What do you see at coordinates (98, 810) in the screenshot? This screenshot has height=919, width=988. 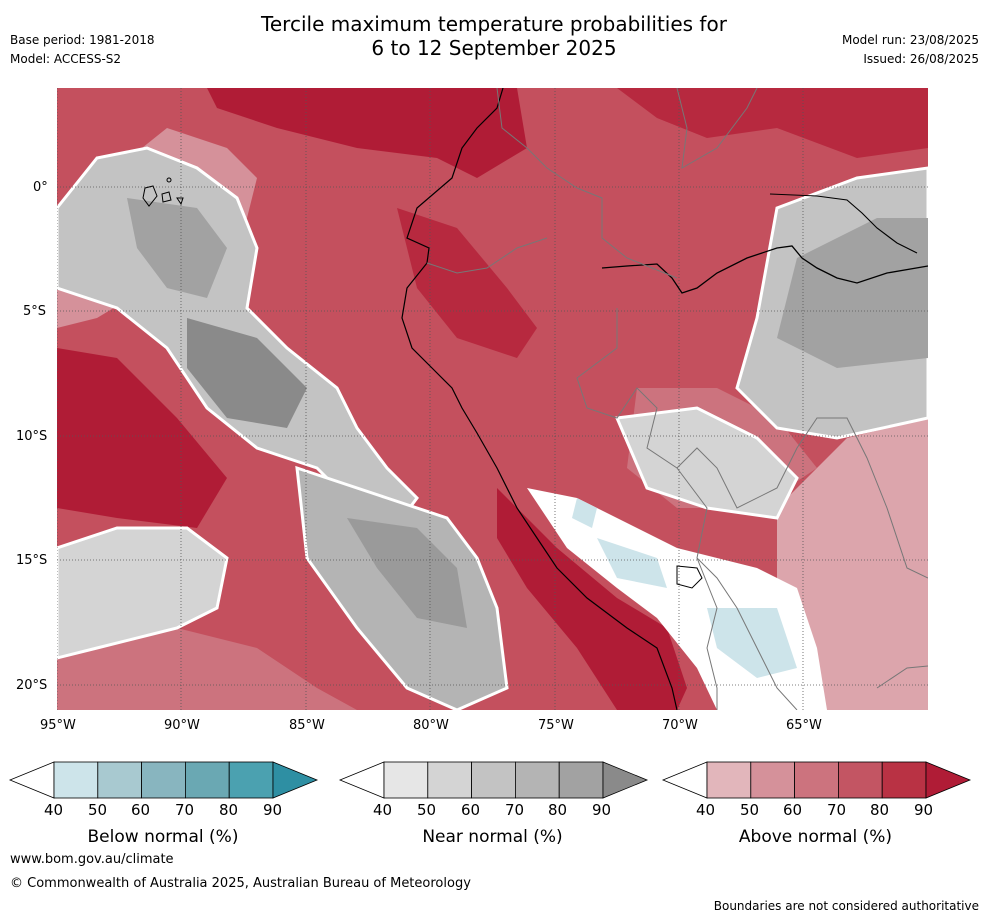 I see `cb0-tick-50: 50` at bounding box center [98, 810].